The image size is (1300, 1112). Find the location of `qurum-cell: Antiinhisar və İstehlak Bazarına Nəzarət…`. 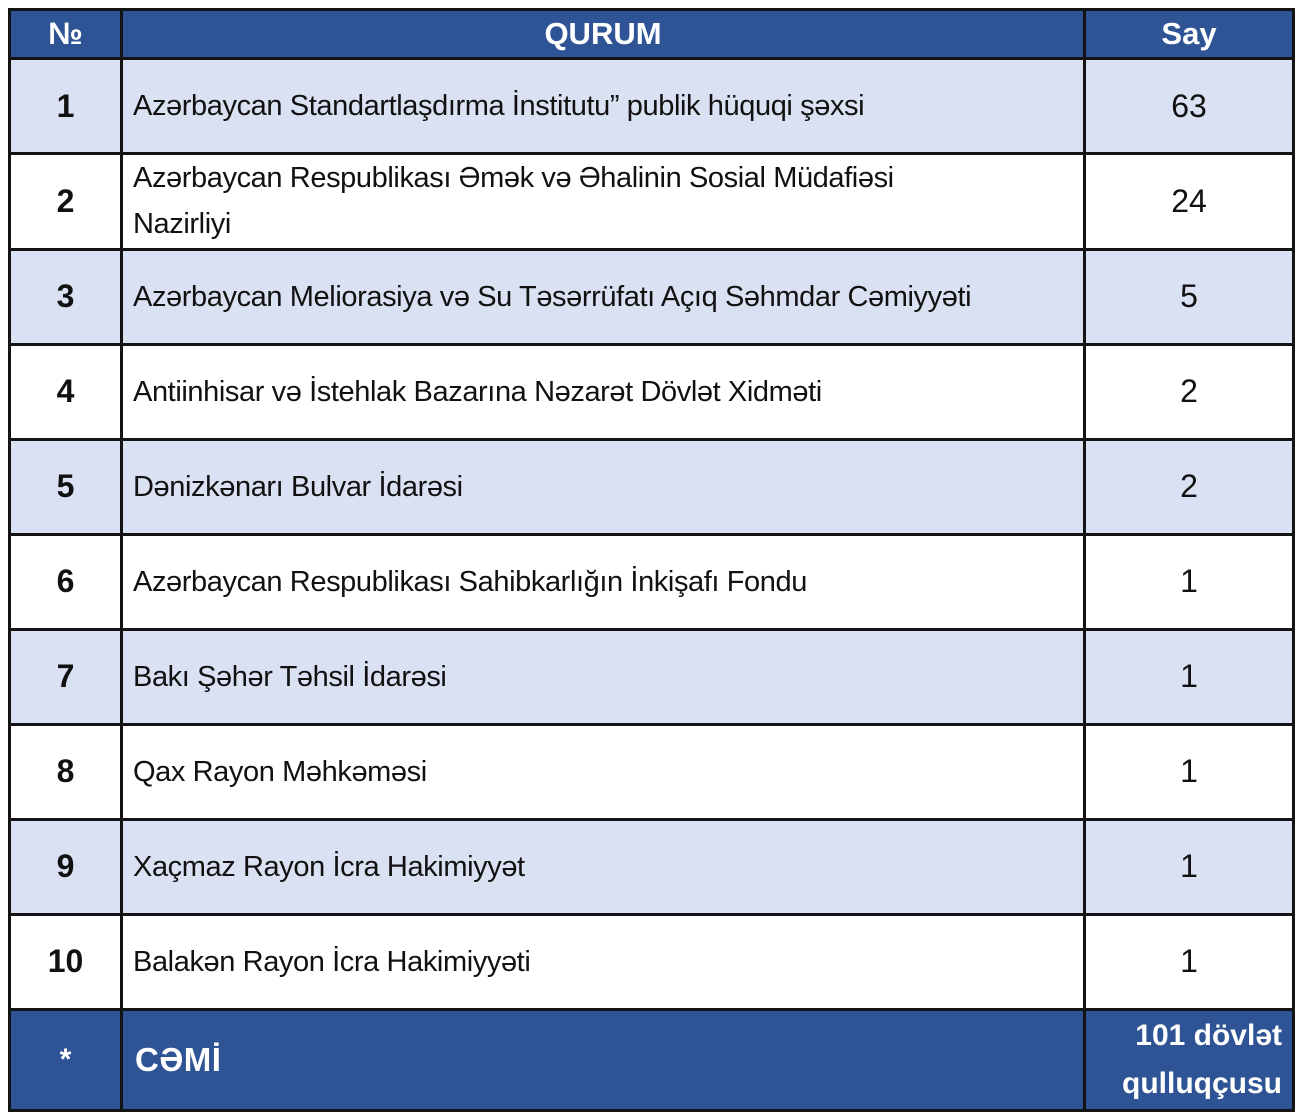

qurum-cell: Antiinhisar və İstehlak Bazarına Nəzarət… is located at coordinates (603, 391).